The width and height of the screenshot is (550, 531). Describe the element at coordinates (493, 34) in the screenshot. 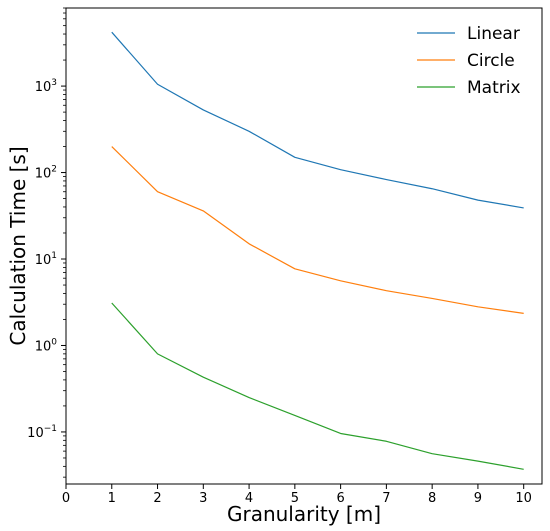

I see `legend-label-linear: Linear` at that location.